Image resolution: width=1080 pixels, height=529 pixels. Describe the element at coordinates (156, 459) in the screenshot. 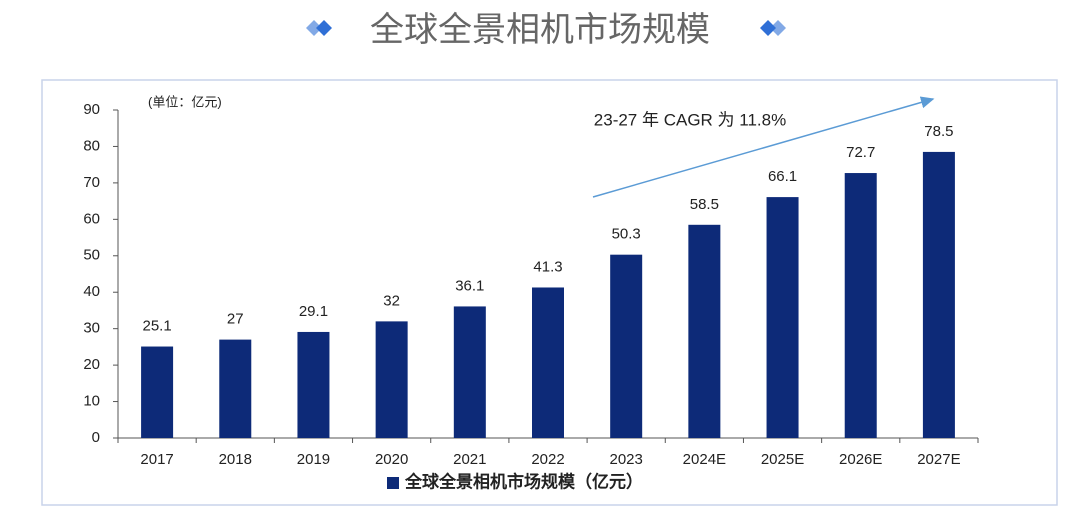

I see `x-tick-label: 2017` at that location.